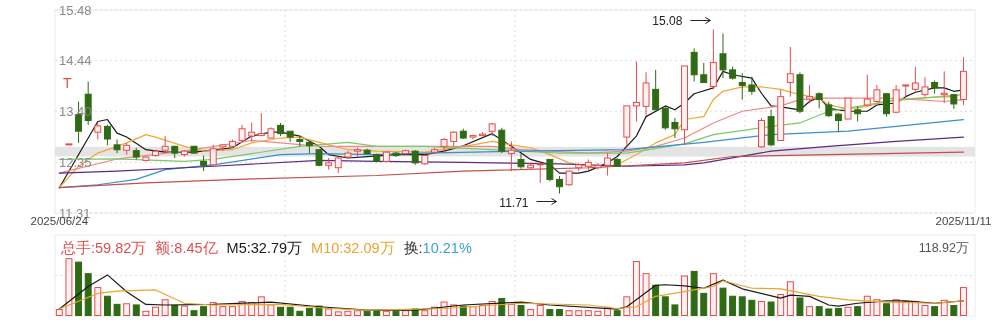 Image resolution: width=1002 pixels, height=327 pixels. Describe the element at coordinates (186, 248) in the screenshot. I see `text: 额:8.45亿` at that location.